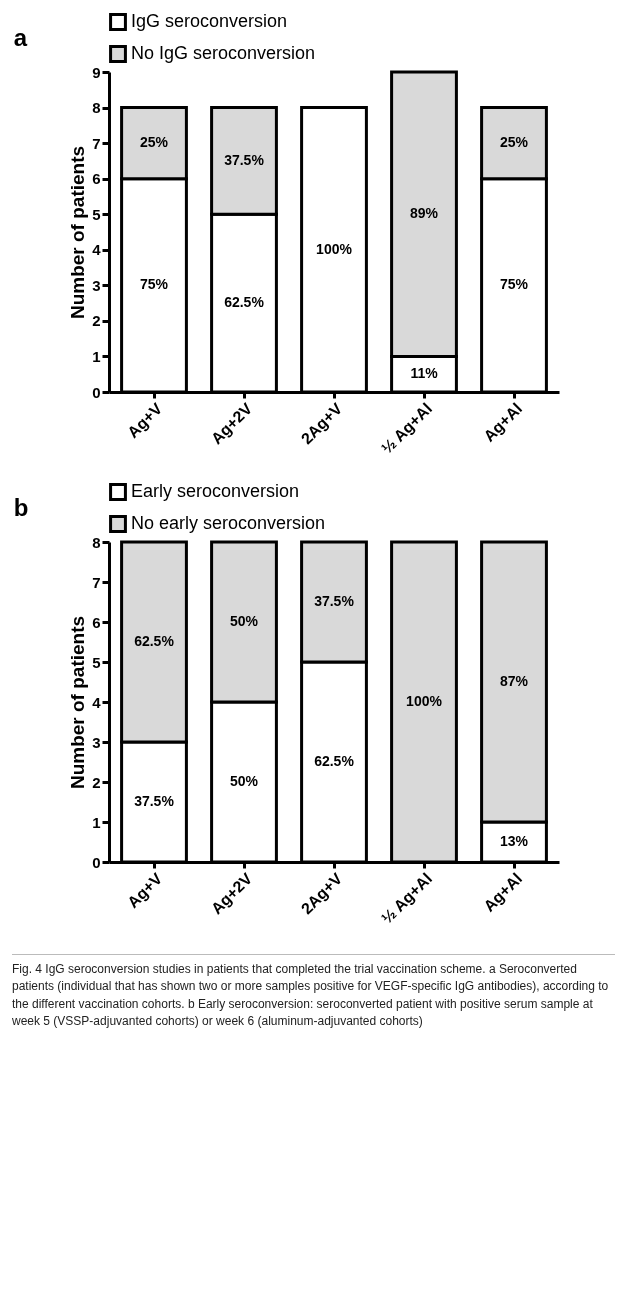  What do you see at coordinates (215, 491) in the screenshot?
I see `legend-label: Early seroconversion` at bounding box center [215, 491].